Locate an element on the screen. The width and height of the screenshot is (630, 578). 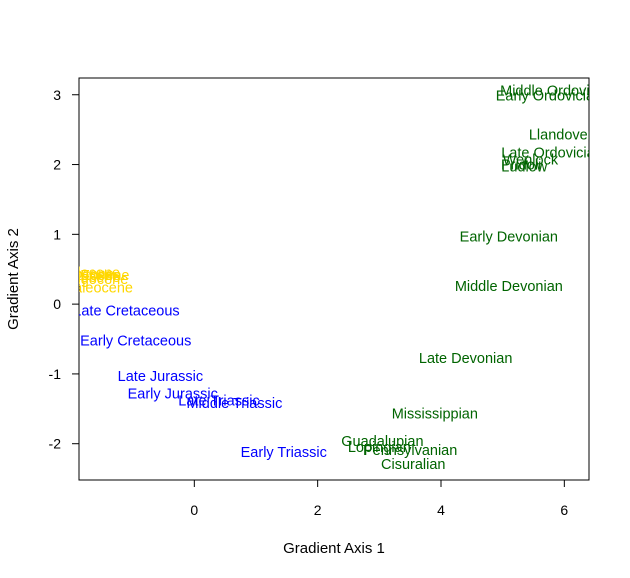
point-label: Miocene is located at coordinates (86, 274).